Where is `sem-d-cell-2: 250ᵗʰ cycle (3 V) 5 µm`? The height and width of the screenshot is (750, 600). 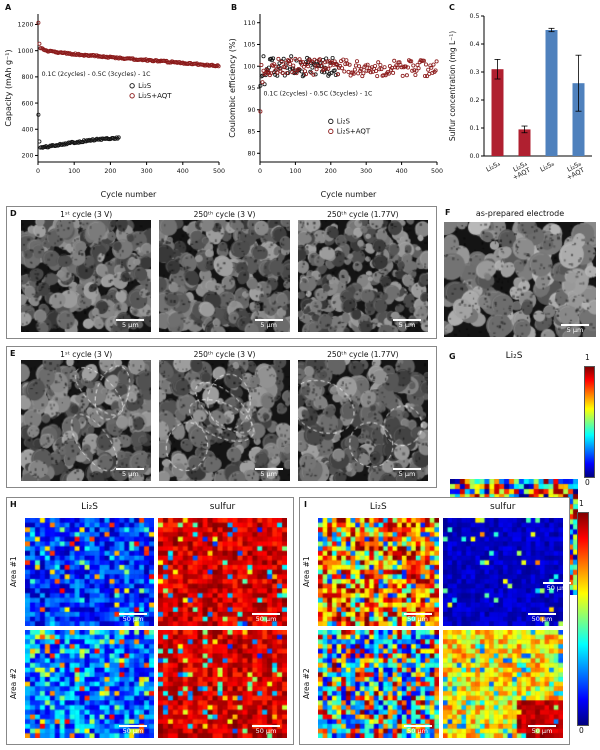 sem-d-cell-2: 250ᵗʰ cycle (3 V) 5 µm is located at coordinates (224, 270).